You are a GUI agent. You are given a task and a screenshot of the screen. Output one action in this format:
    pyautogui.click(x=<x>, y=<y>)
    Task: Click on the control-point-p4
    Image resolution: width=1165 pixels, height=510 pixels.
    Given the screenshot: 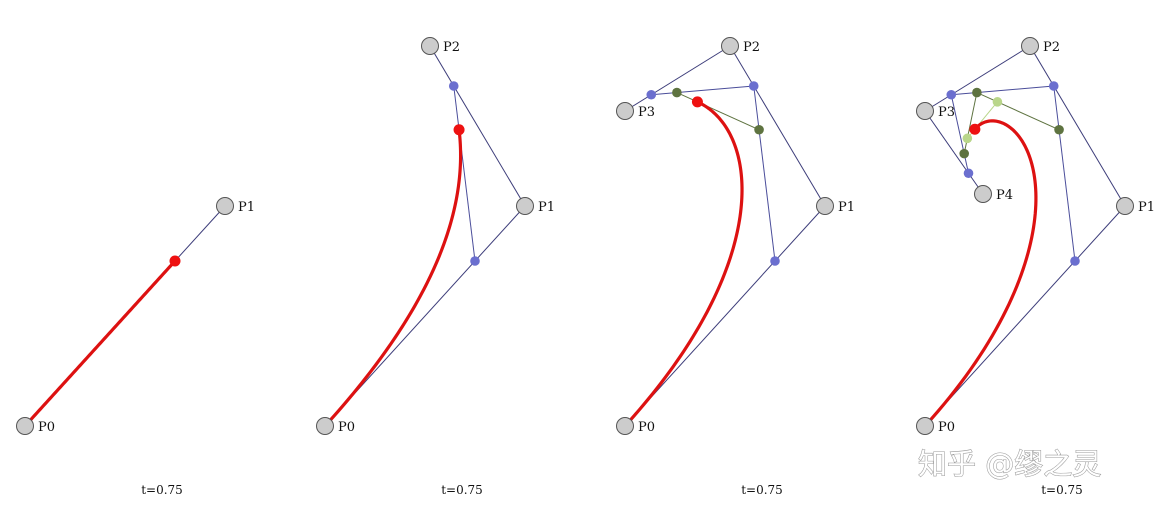 What is the action you would take?
    pyautogui.click(x=983, y=194)
    